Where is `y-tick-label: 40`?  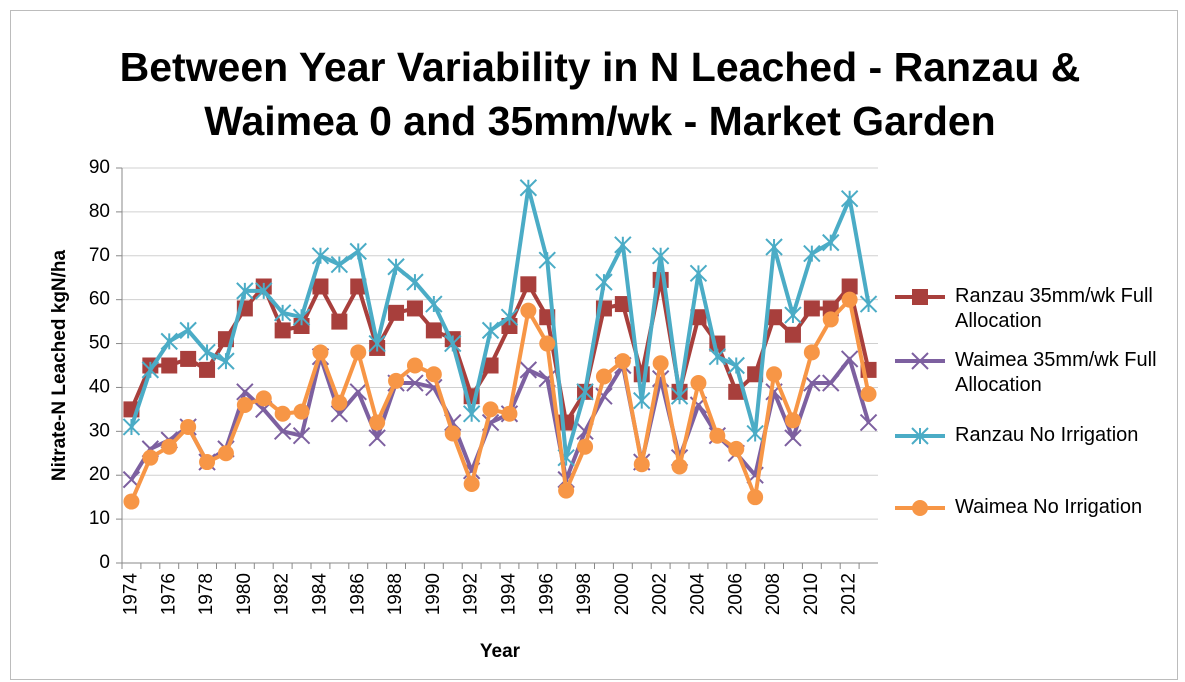 y-tick-label: 40 is located at coordinates (99, 386).